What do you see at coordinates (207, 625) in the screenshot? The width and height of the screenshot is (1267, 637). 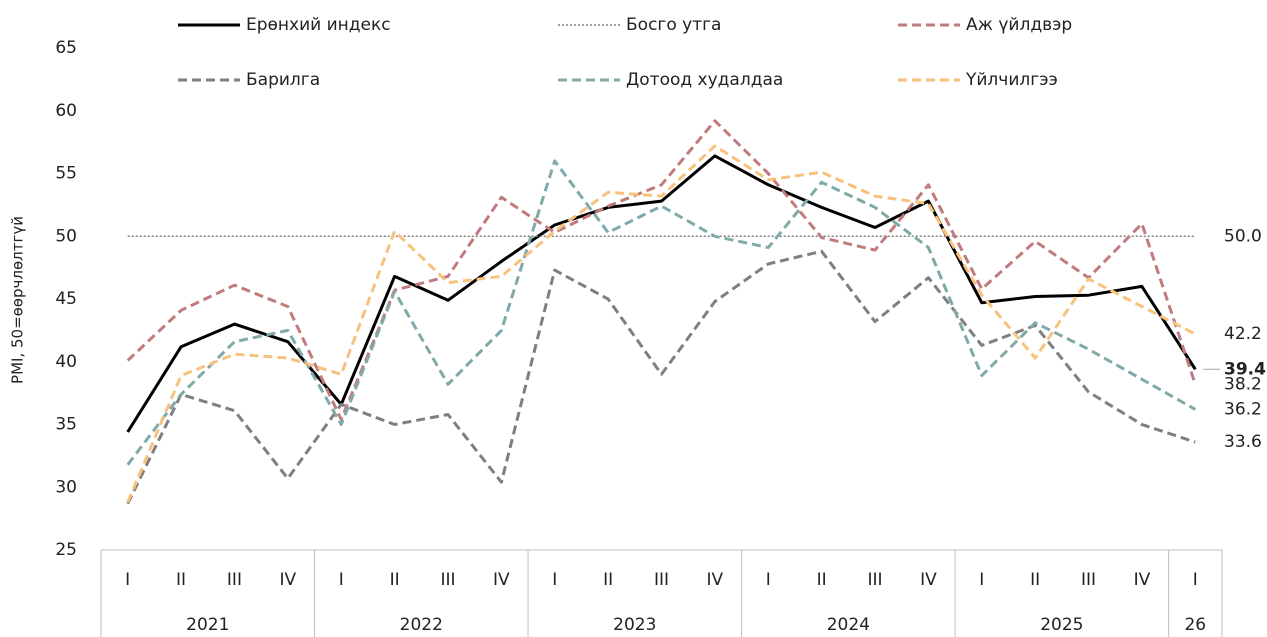 I see `year-label: 2021` at bounding box center [207, 625].